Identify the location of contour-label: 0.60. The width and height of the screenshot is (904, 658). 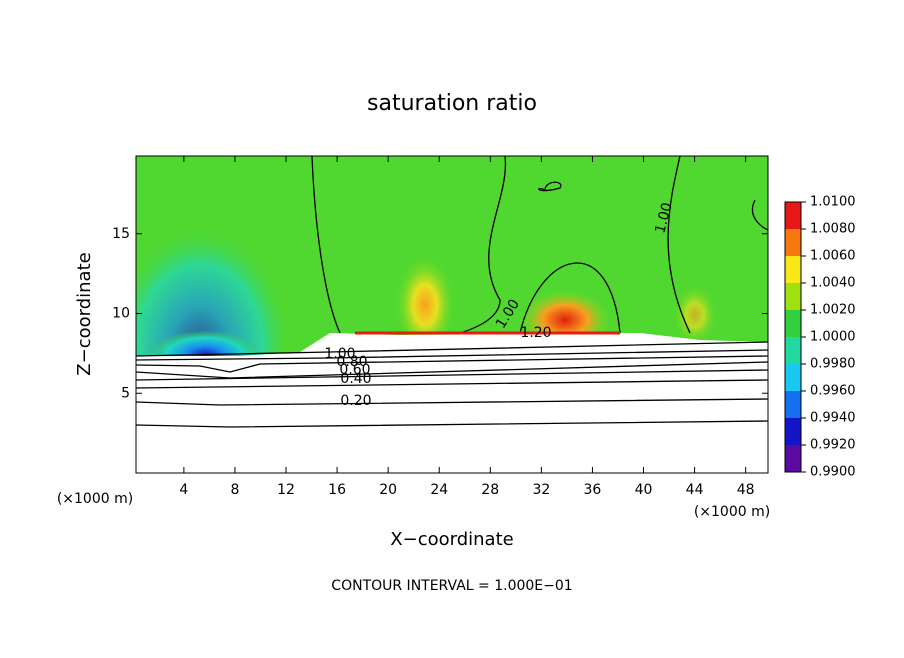
(354, 370).